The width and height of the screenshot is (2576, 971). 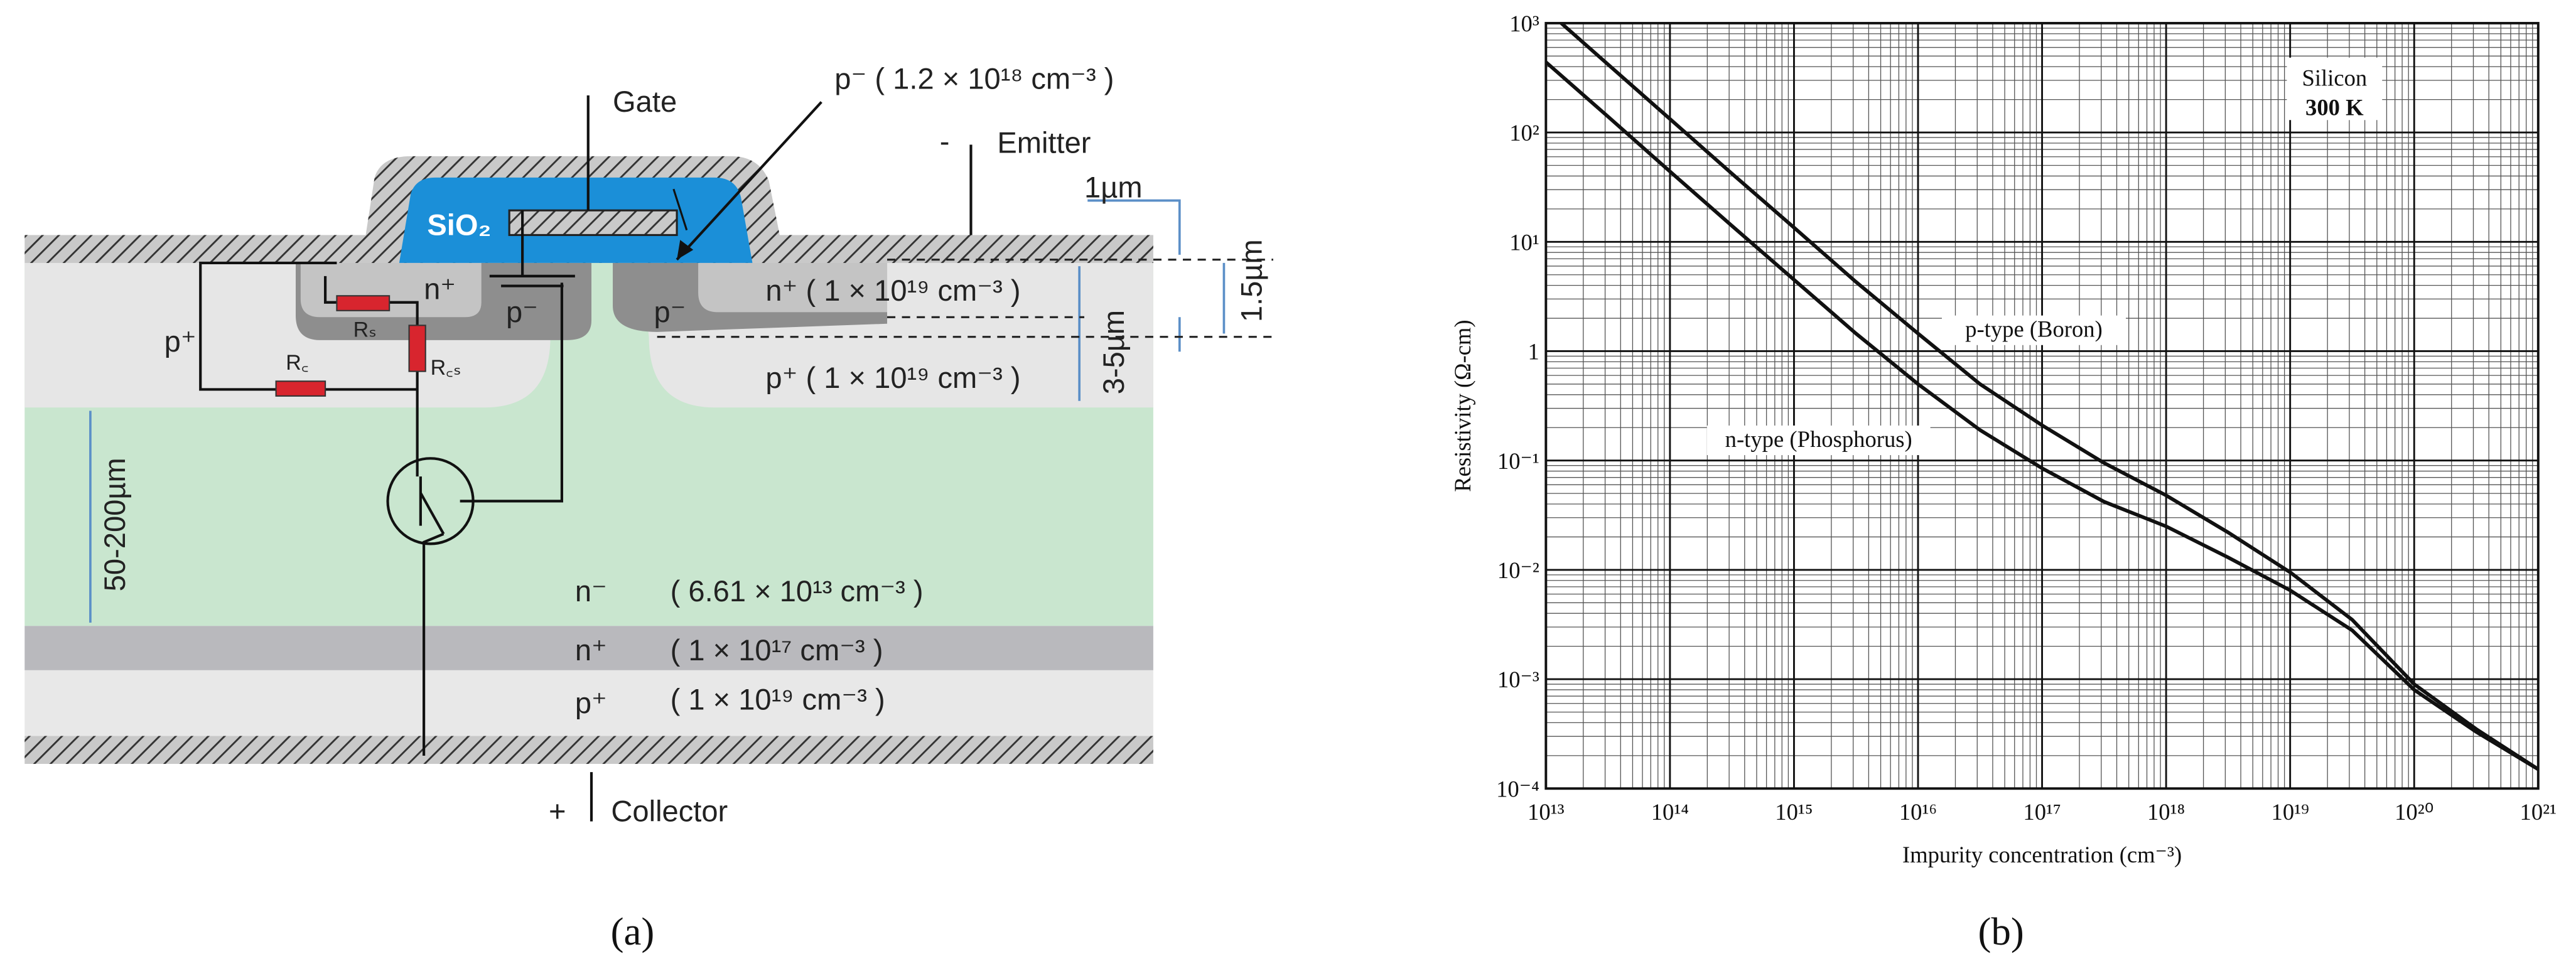 What do you see at coordinates (1463, 405) in the screenshot?
I see `y-axis-label: Resistivity (Ω-cm)` at bounding box center [1463, 405].